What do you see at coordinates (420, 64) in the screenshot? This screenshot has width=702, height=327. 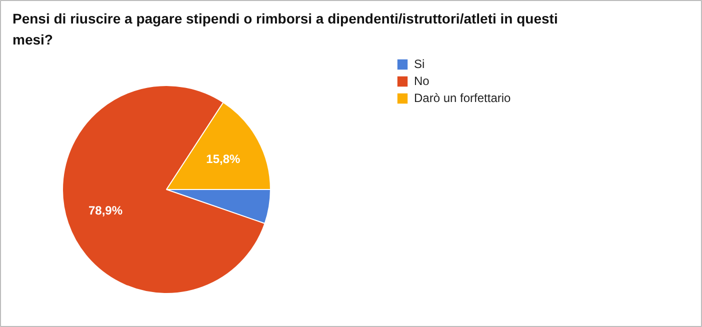 I see `legend-label: Si` at bounding box center [420, 64].